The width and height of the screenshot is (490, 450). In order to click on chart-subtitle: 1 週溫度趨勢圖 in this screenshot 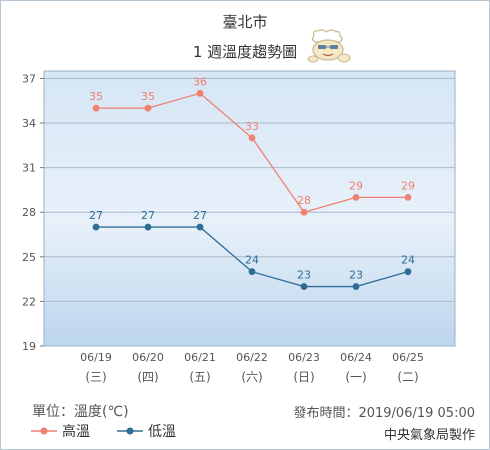, I will do `click(245, 52)`.